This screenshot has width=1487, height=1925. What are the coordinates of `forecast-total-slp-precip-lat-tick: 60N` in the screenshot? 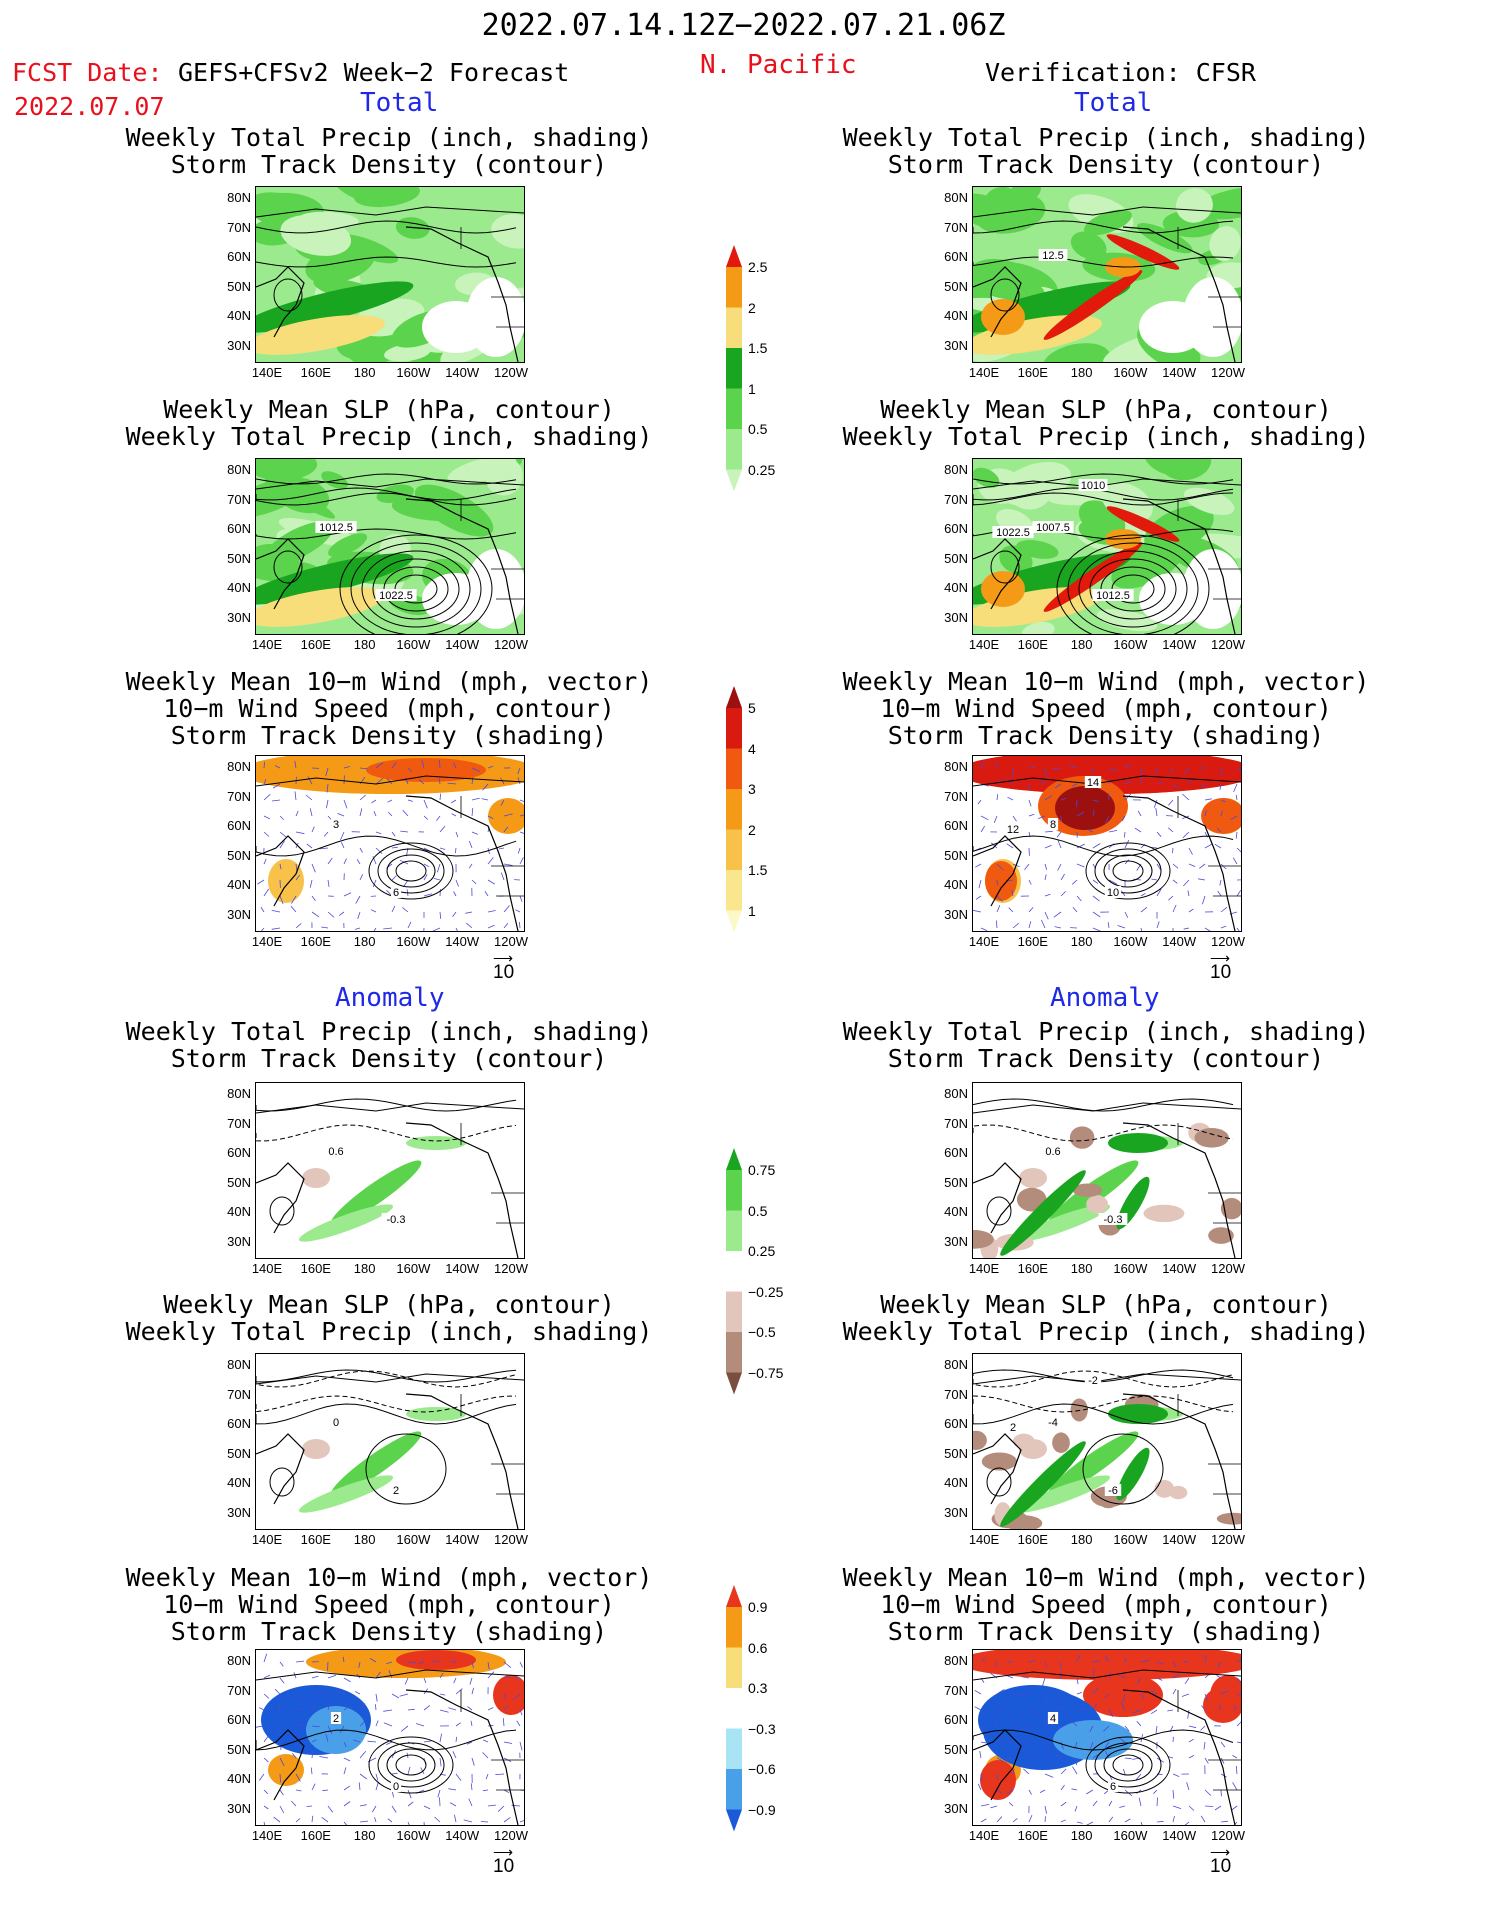 It's located at (239, 528).